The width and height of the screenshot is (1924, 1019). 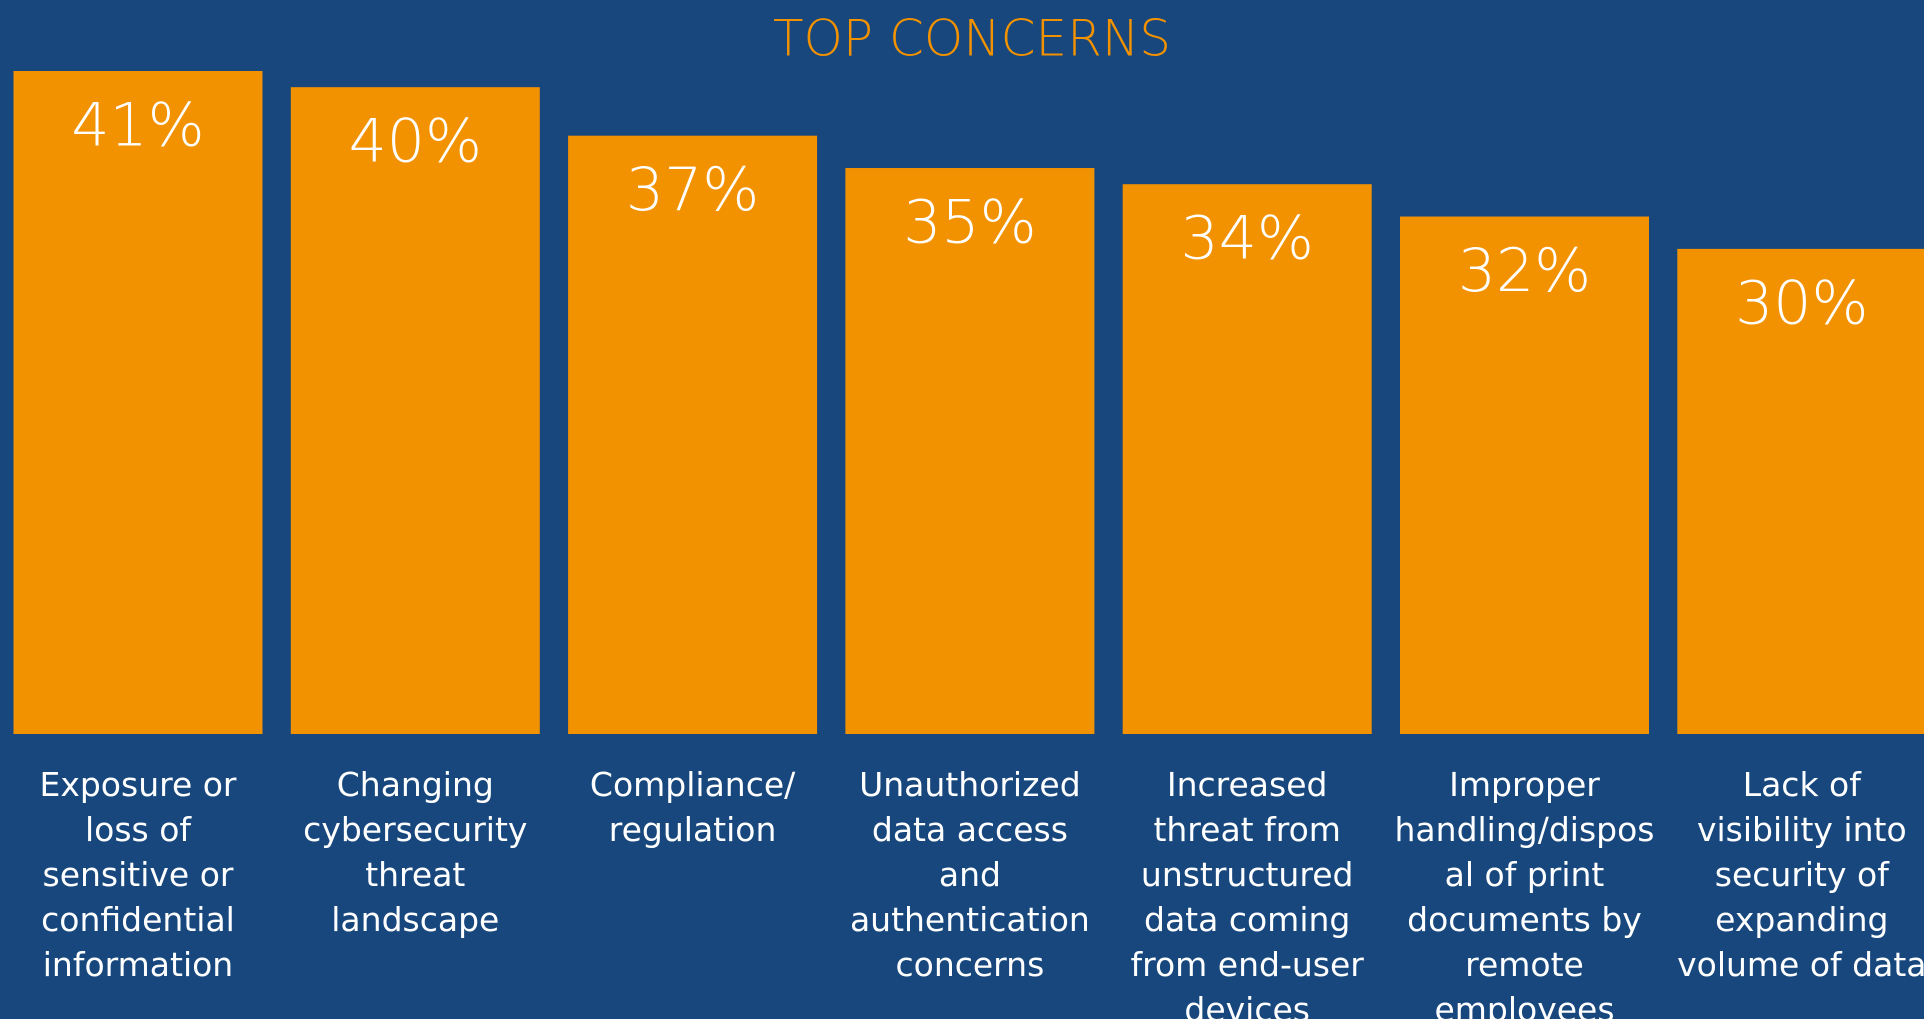 I want to click on category-label: Compliance/ regulation, so click(x=692, y=807).